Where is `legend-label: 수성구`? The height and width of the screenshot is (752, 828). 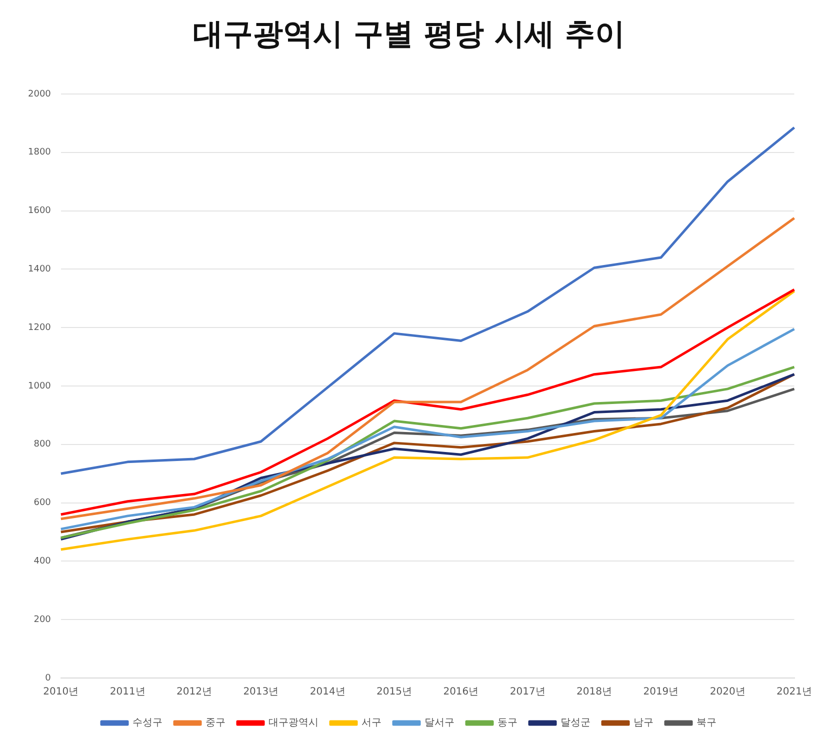 legend-label: 수성구 is located at coordinates (147, 723).